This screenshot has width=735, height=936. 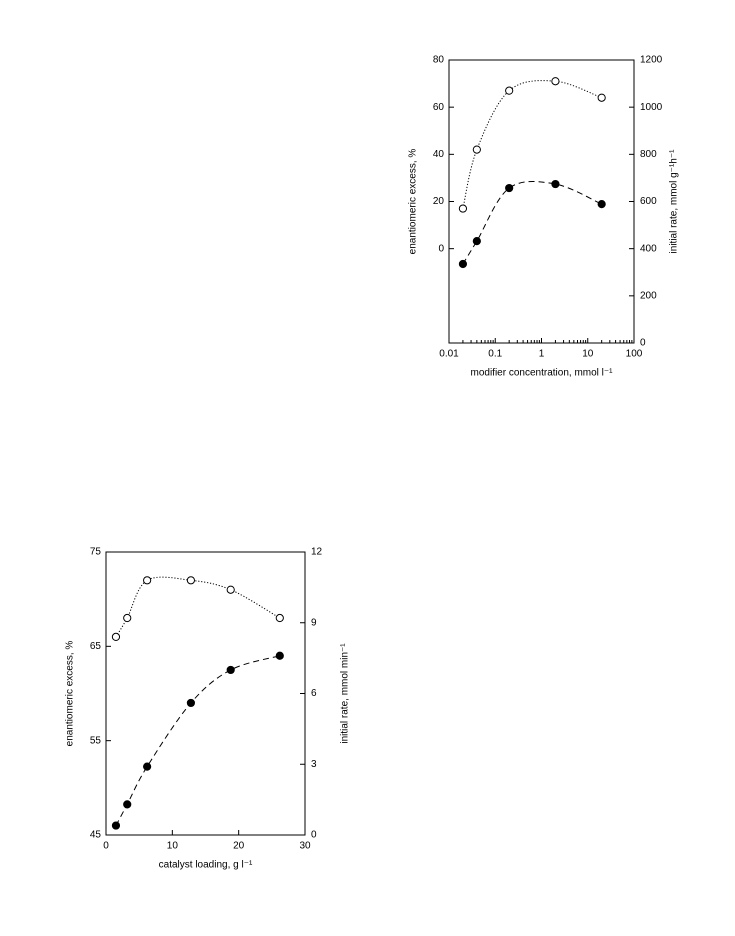 I want to click on x-tick-label: 0.1, so click(x=495, y=354).